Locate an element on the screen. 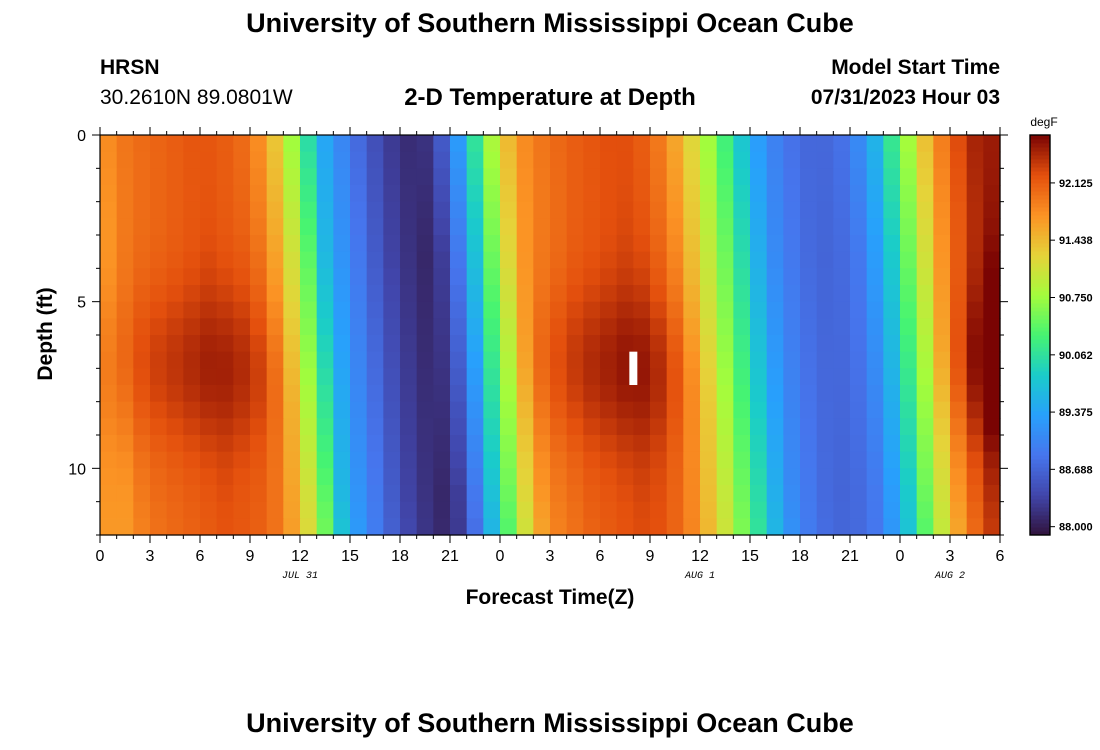 This screenshot has height=750, width=1100. x-tick-label: 21 is located at coordinates (850, 556).